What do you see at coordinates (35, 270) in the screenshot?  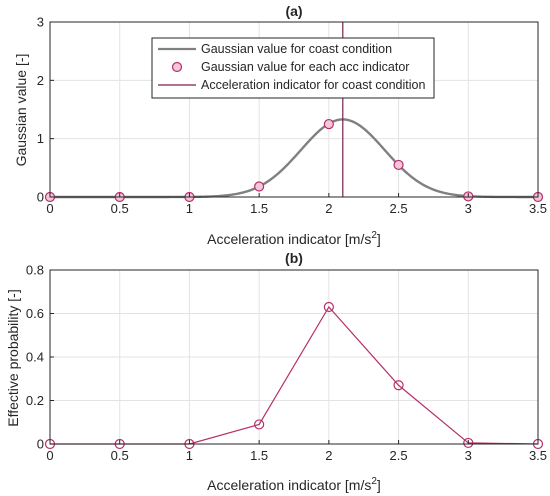 I see `y-tick-label: 0.8` at bounding box center [35, 270].